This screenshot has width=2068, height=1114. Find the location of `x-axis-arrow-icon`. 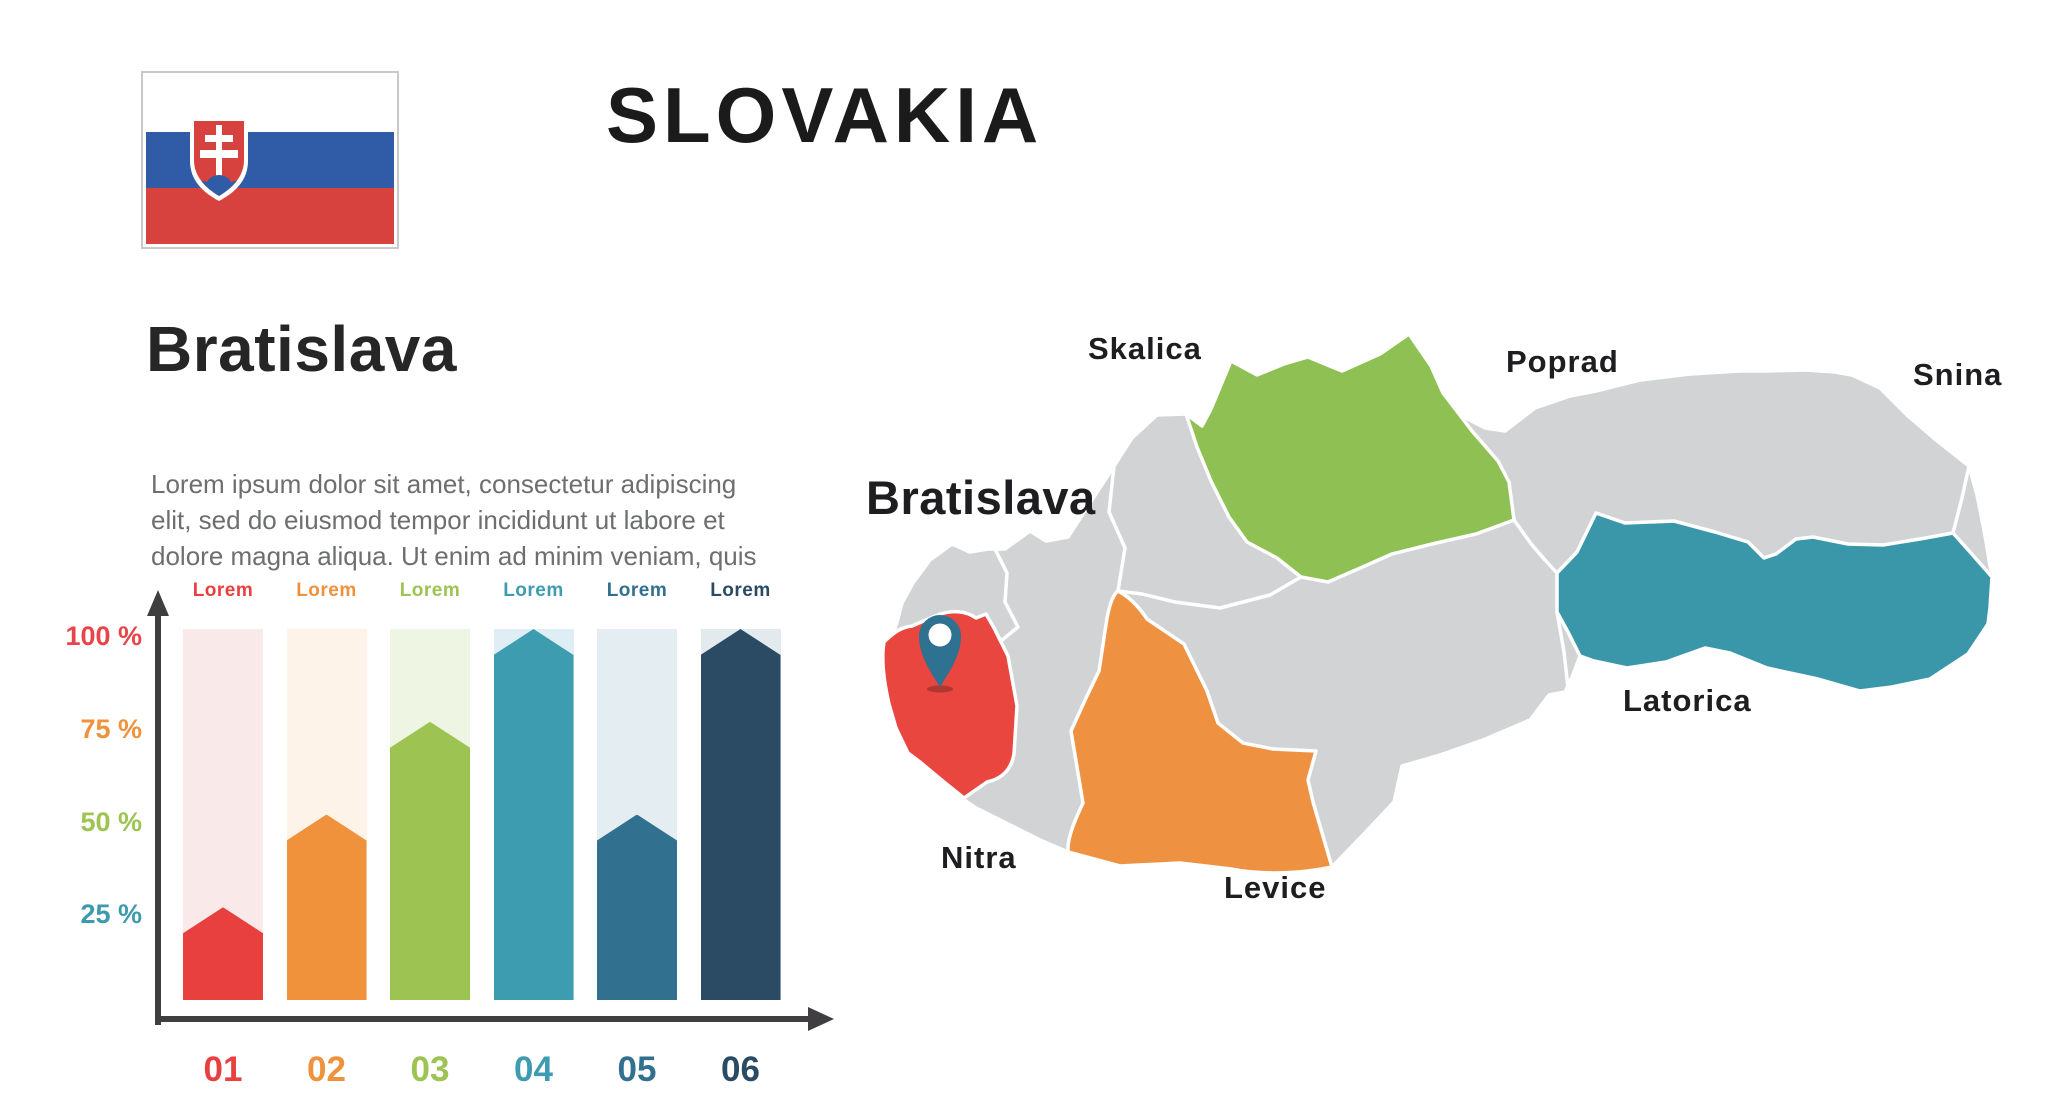

x-axis-arrow-icon is located at coordinates (821, 1019).